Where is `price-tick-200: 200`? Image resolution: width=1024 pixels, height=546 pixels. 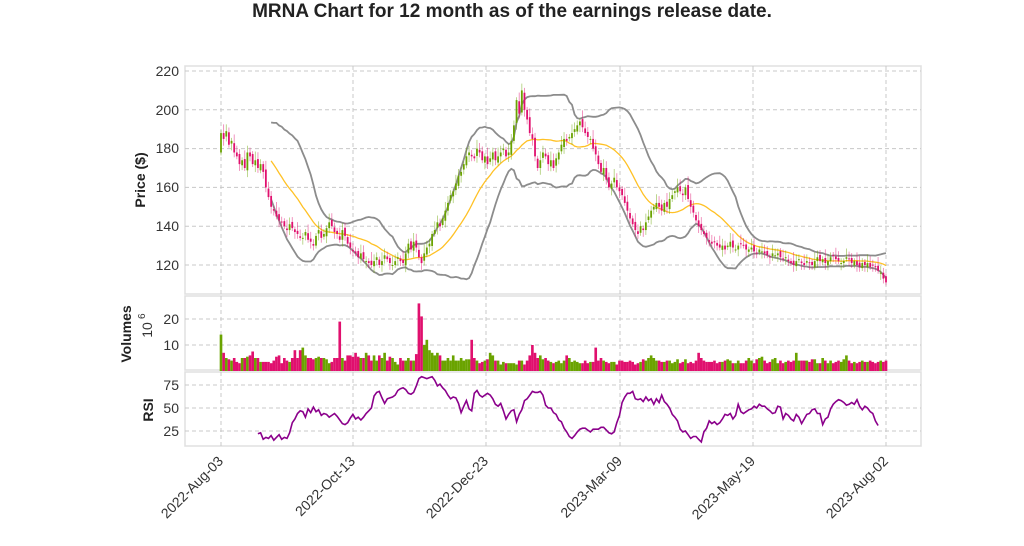 price-tick-200: 200 is located at coordinates (168, 110).